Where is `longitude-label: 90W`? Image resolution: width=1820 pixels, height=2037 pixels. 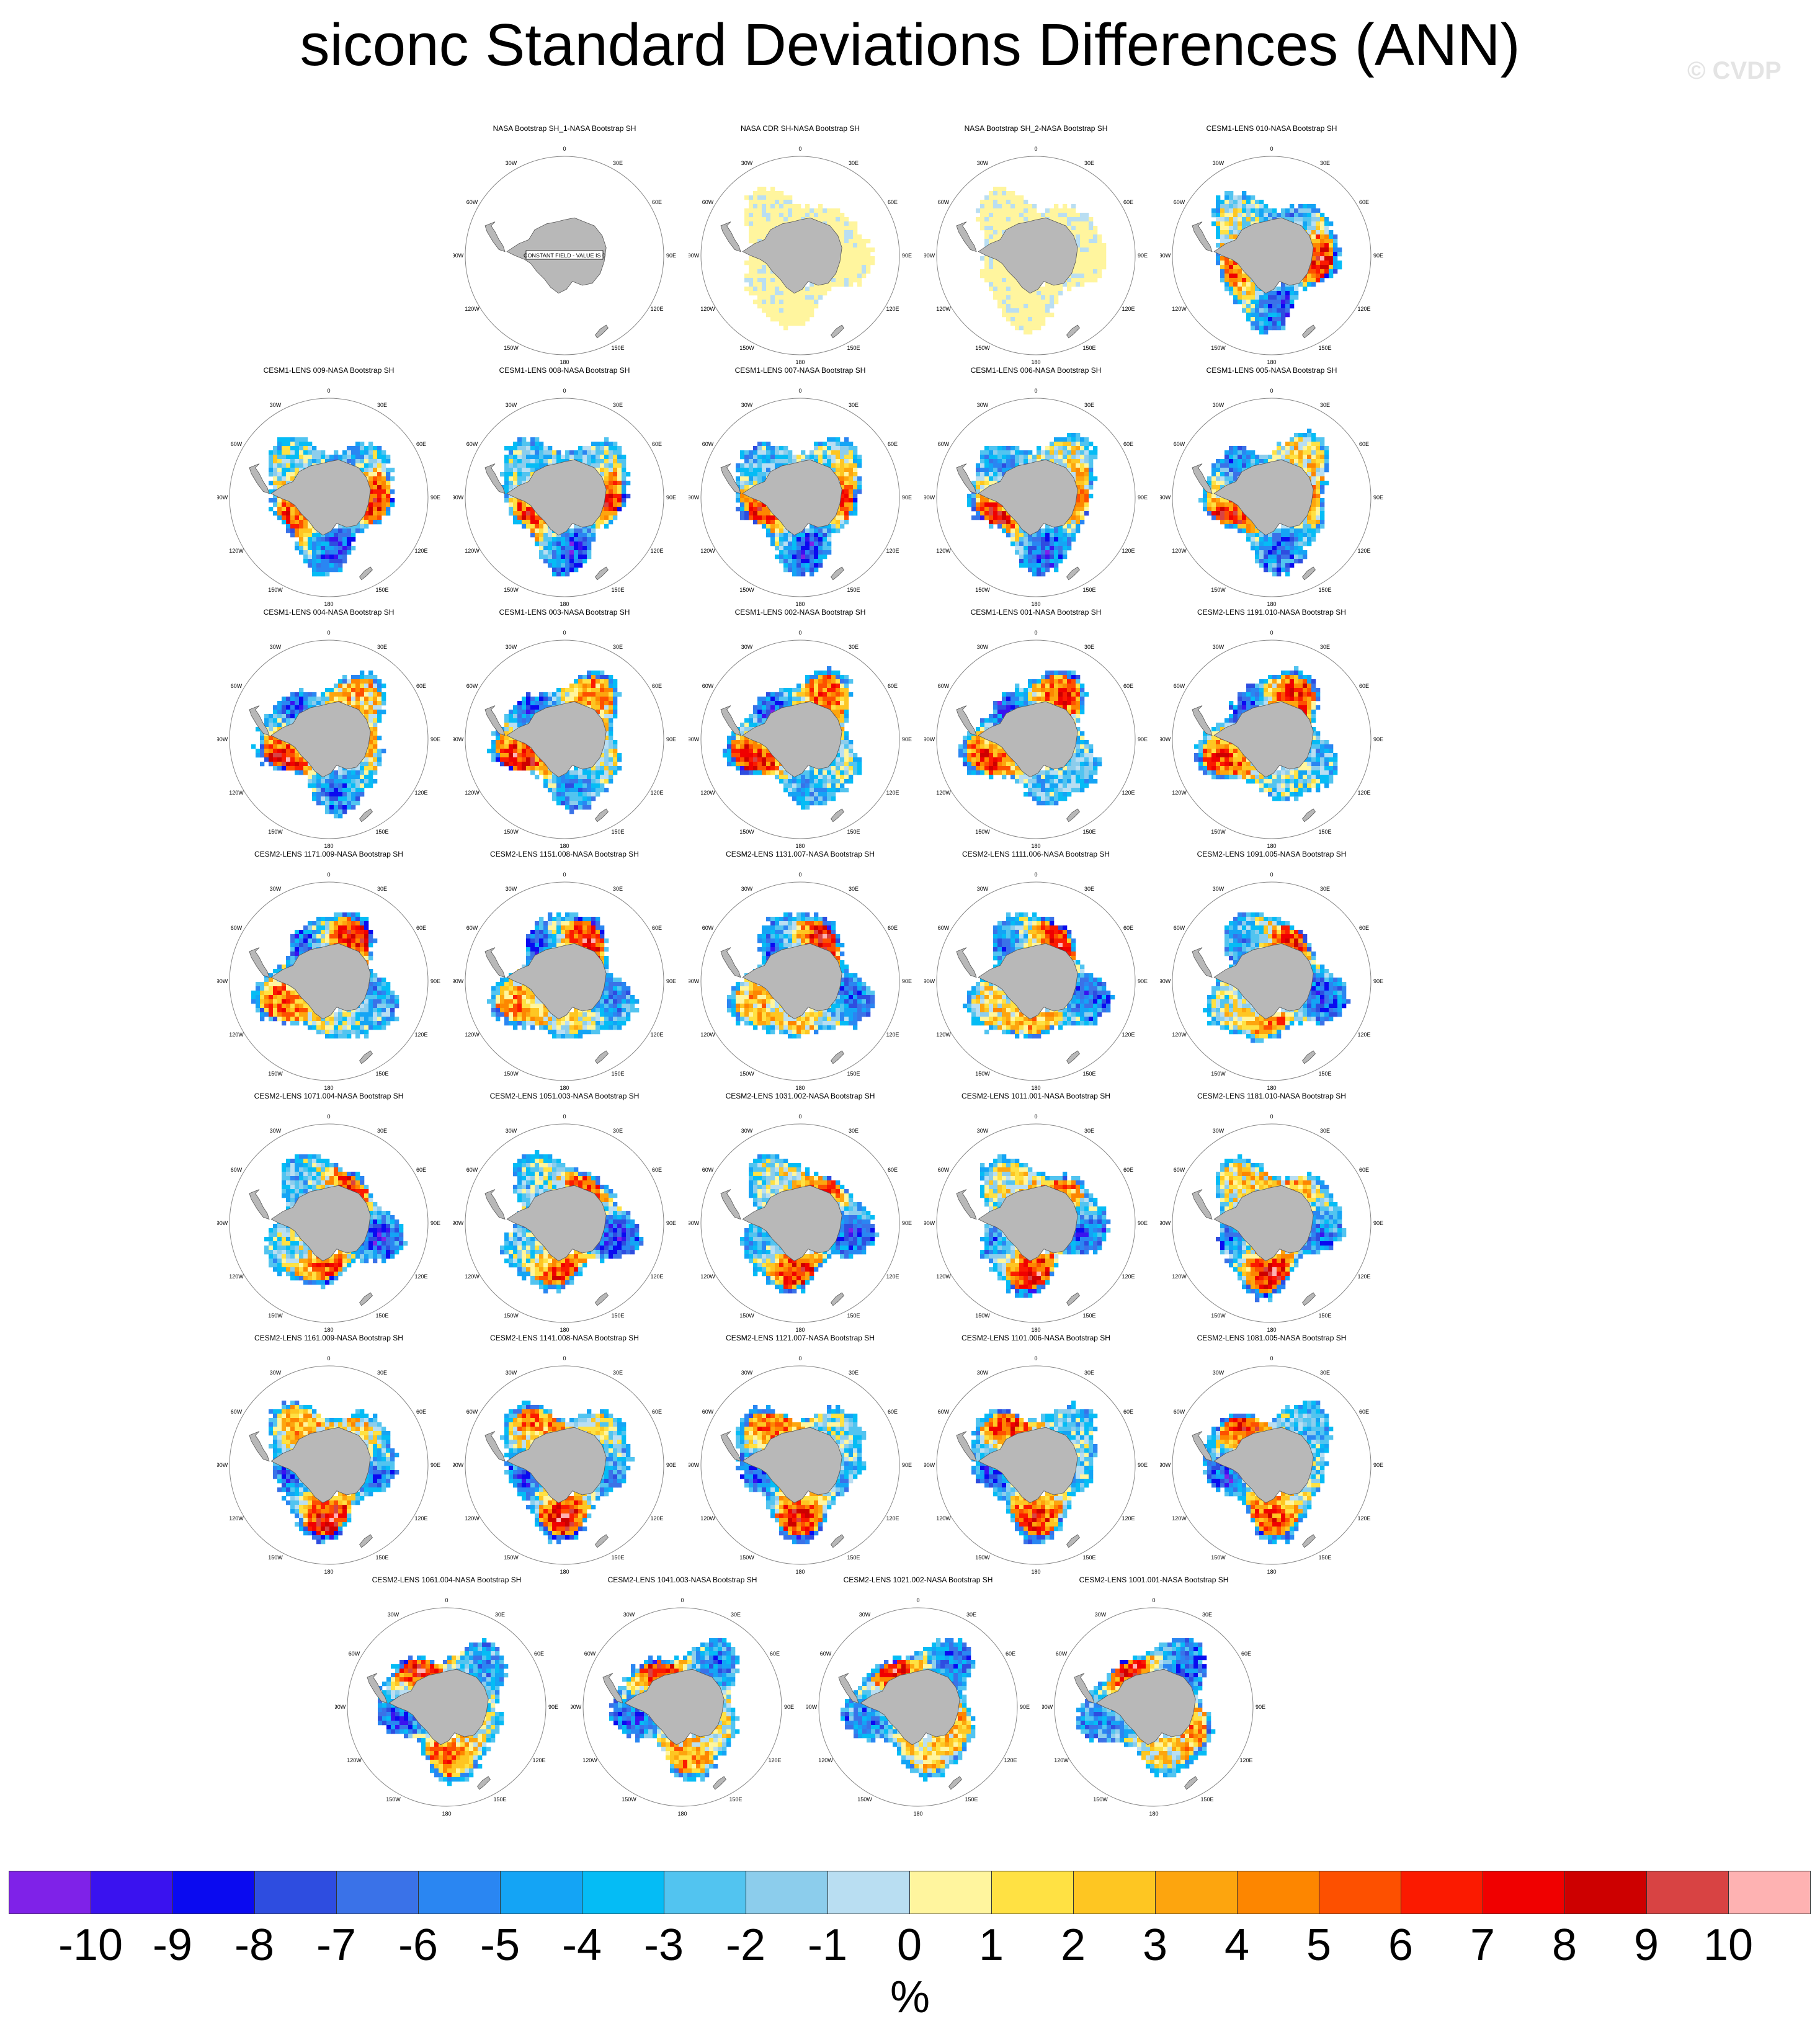
longitude-label: 90W is located at coordinates (1165, 255).